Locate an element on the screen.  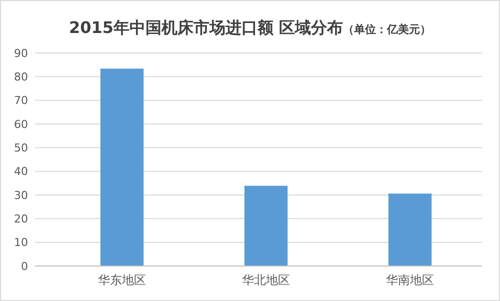
chart-title: 2015年中国机床市场进口额 区域分布 is located at coordinates (206, 27).